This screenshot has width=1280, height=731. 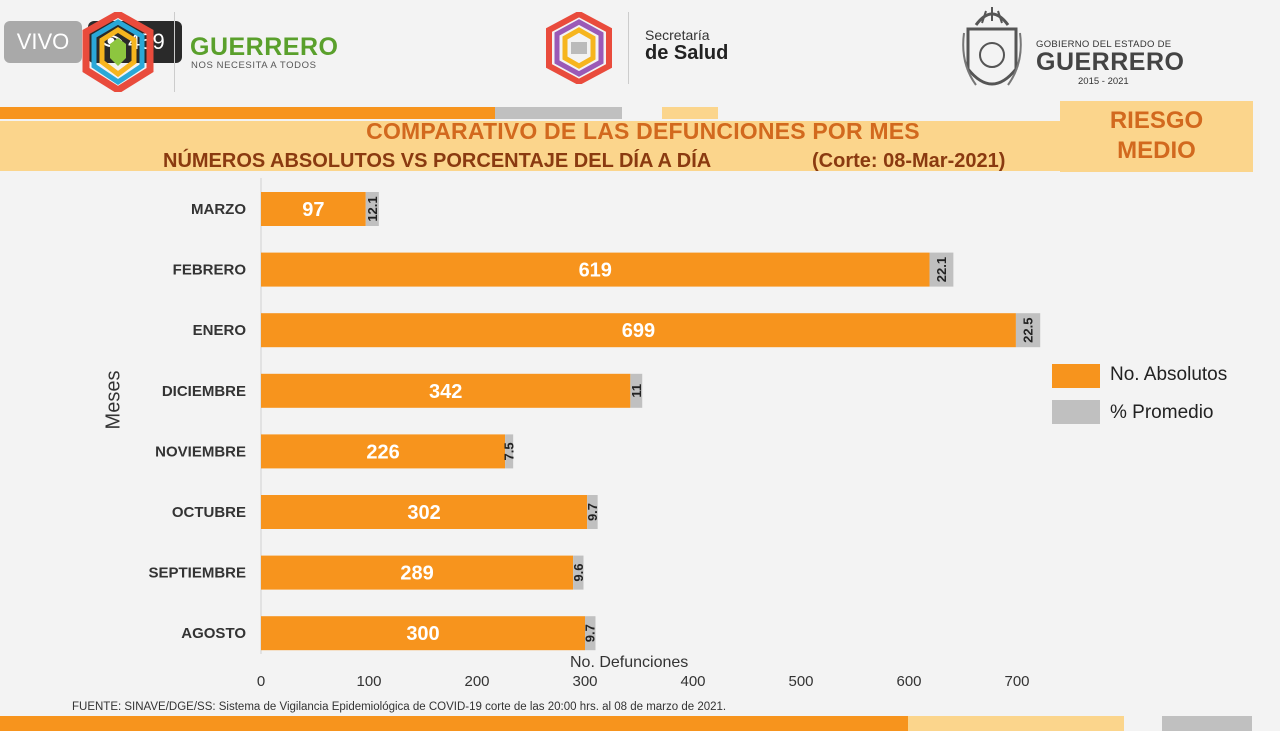 I want to click on x-tick-label: 300, so click(x=584, y=681).